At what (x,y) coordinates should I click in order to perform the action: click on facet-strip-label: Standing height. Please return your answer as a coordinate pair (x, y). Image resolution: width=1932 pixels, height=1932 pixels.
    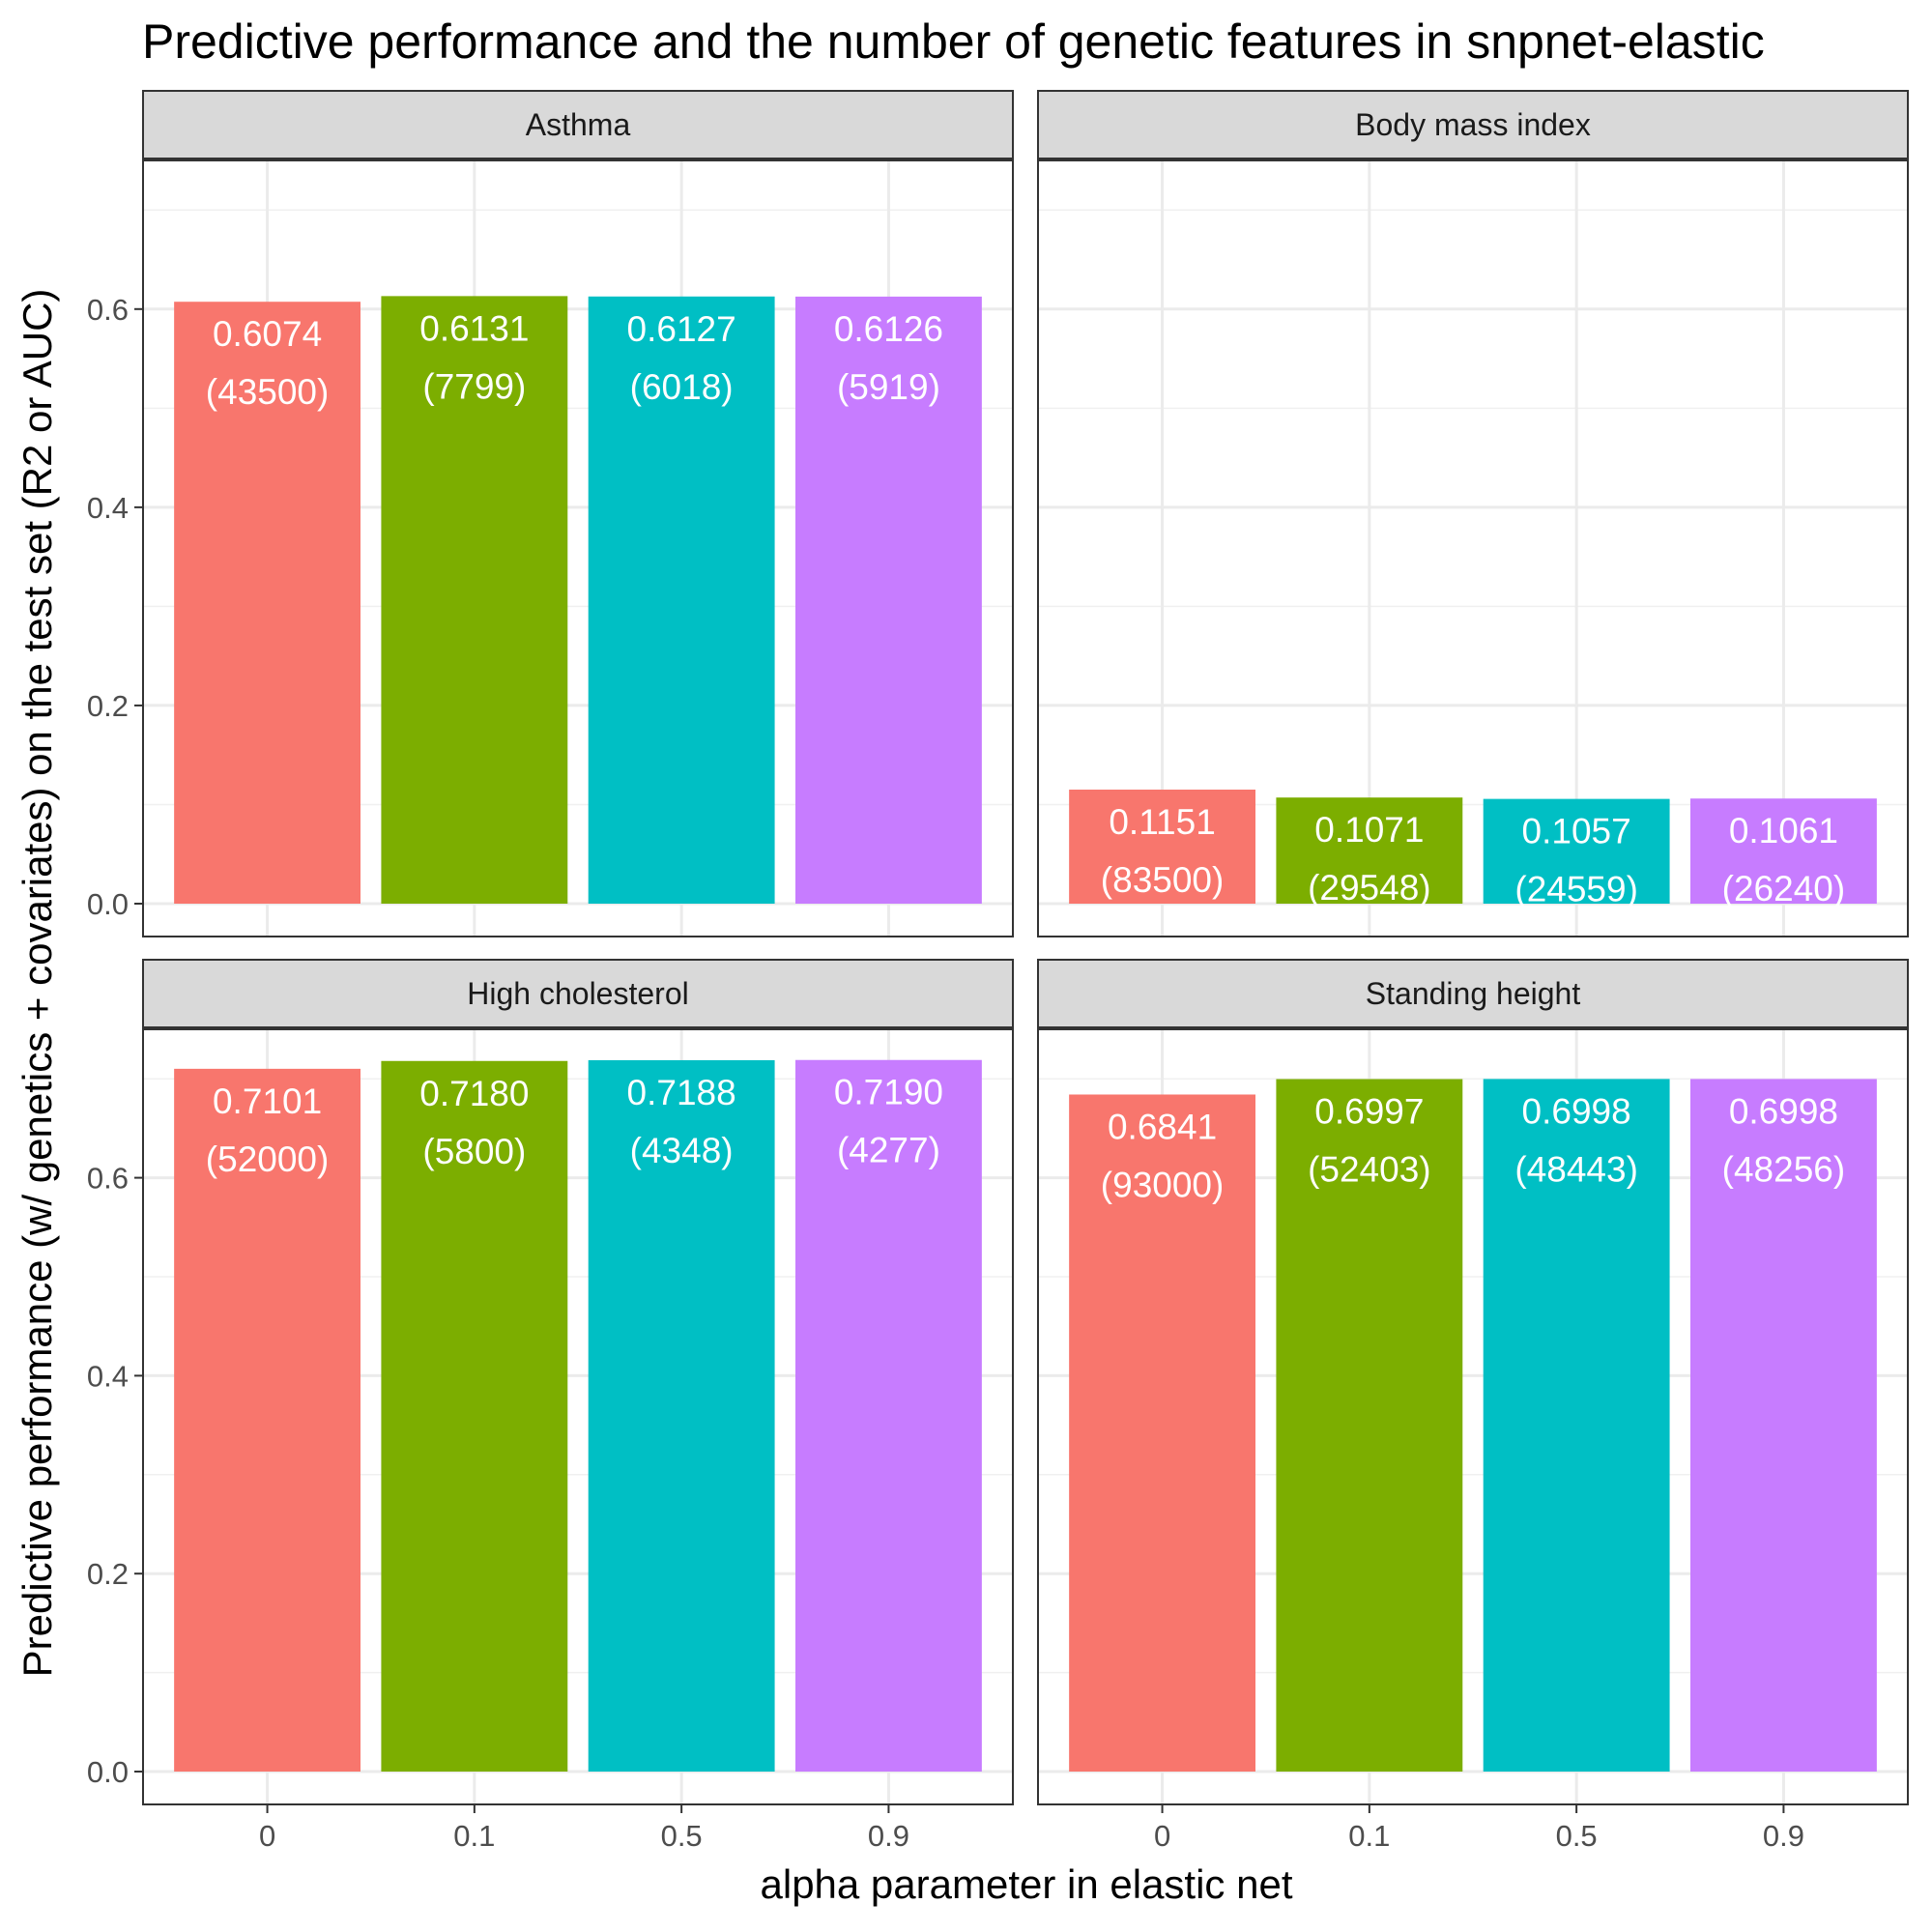
    Looking at the image, I should click on (1473, 994).